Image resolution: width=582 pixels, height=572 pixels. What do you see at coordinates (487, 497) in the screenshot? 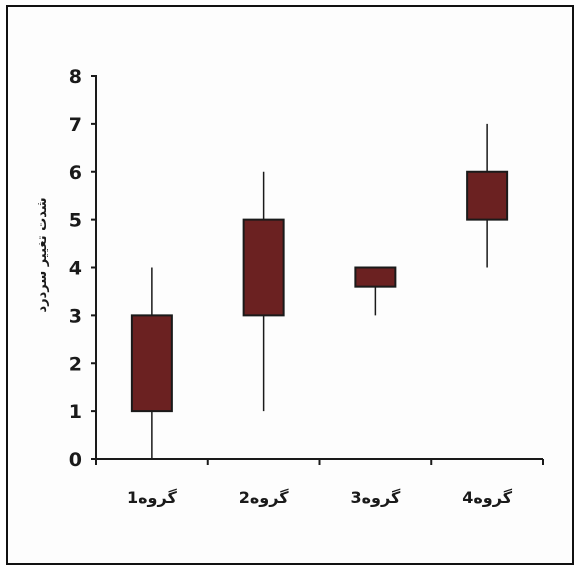
I see `x-category-label: گروه4` at bounding box center [487, 497].